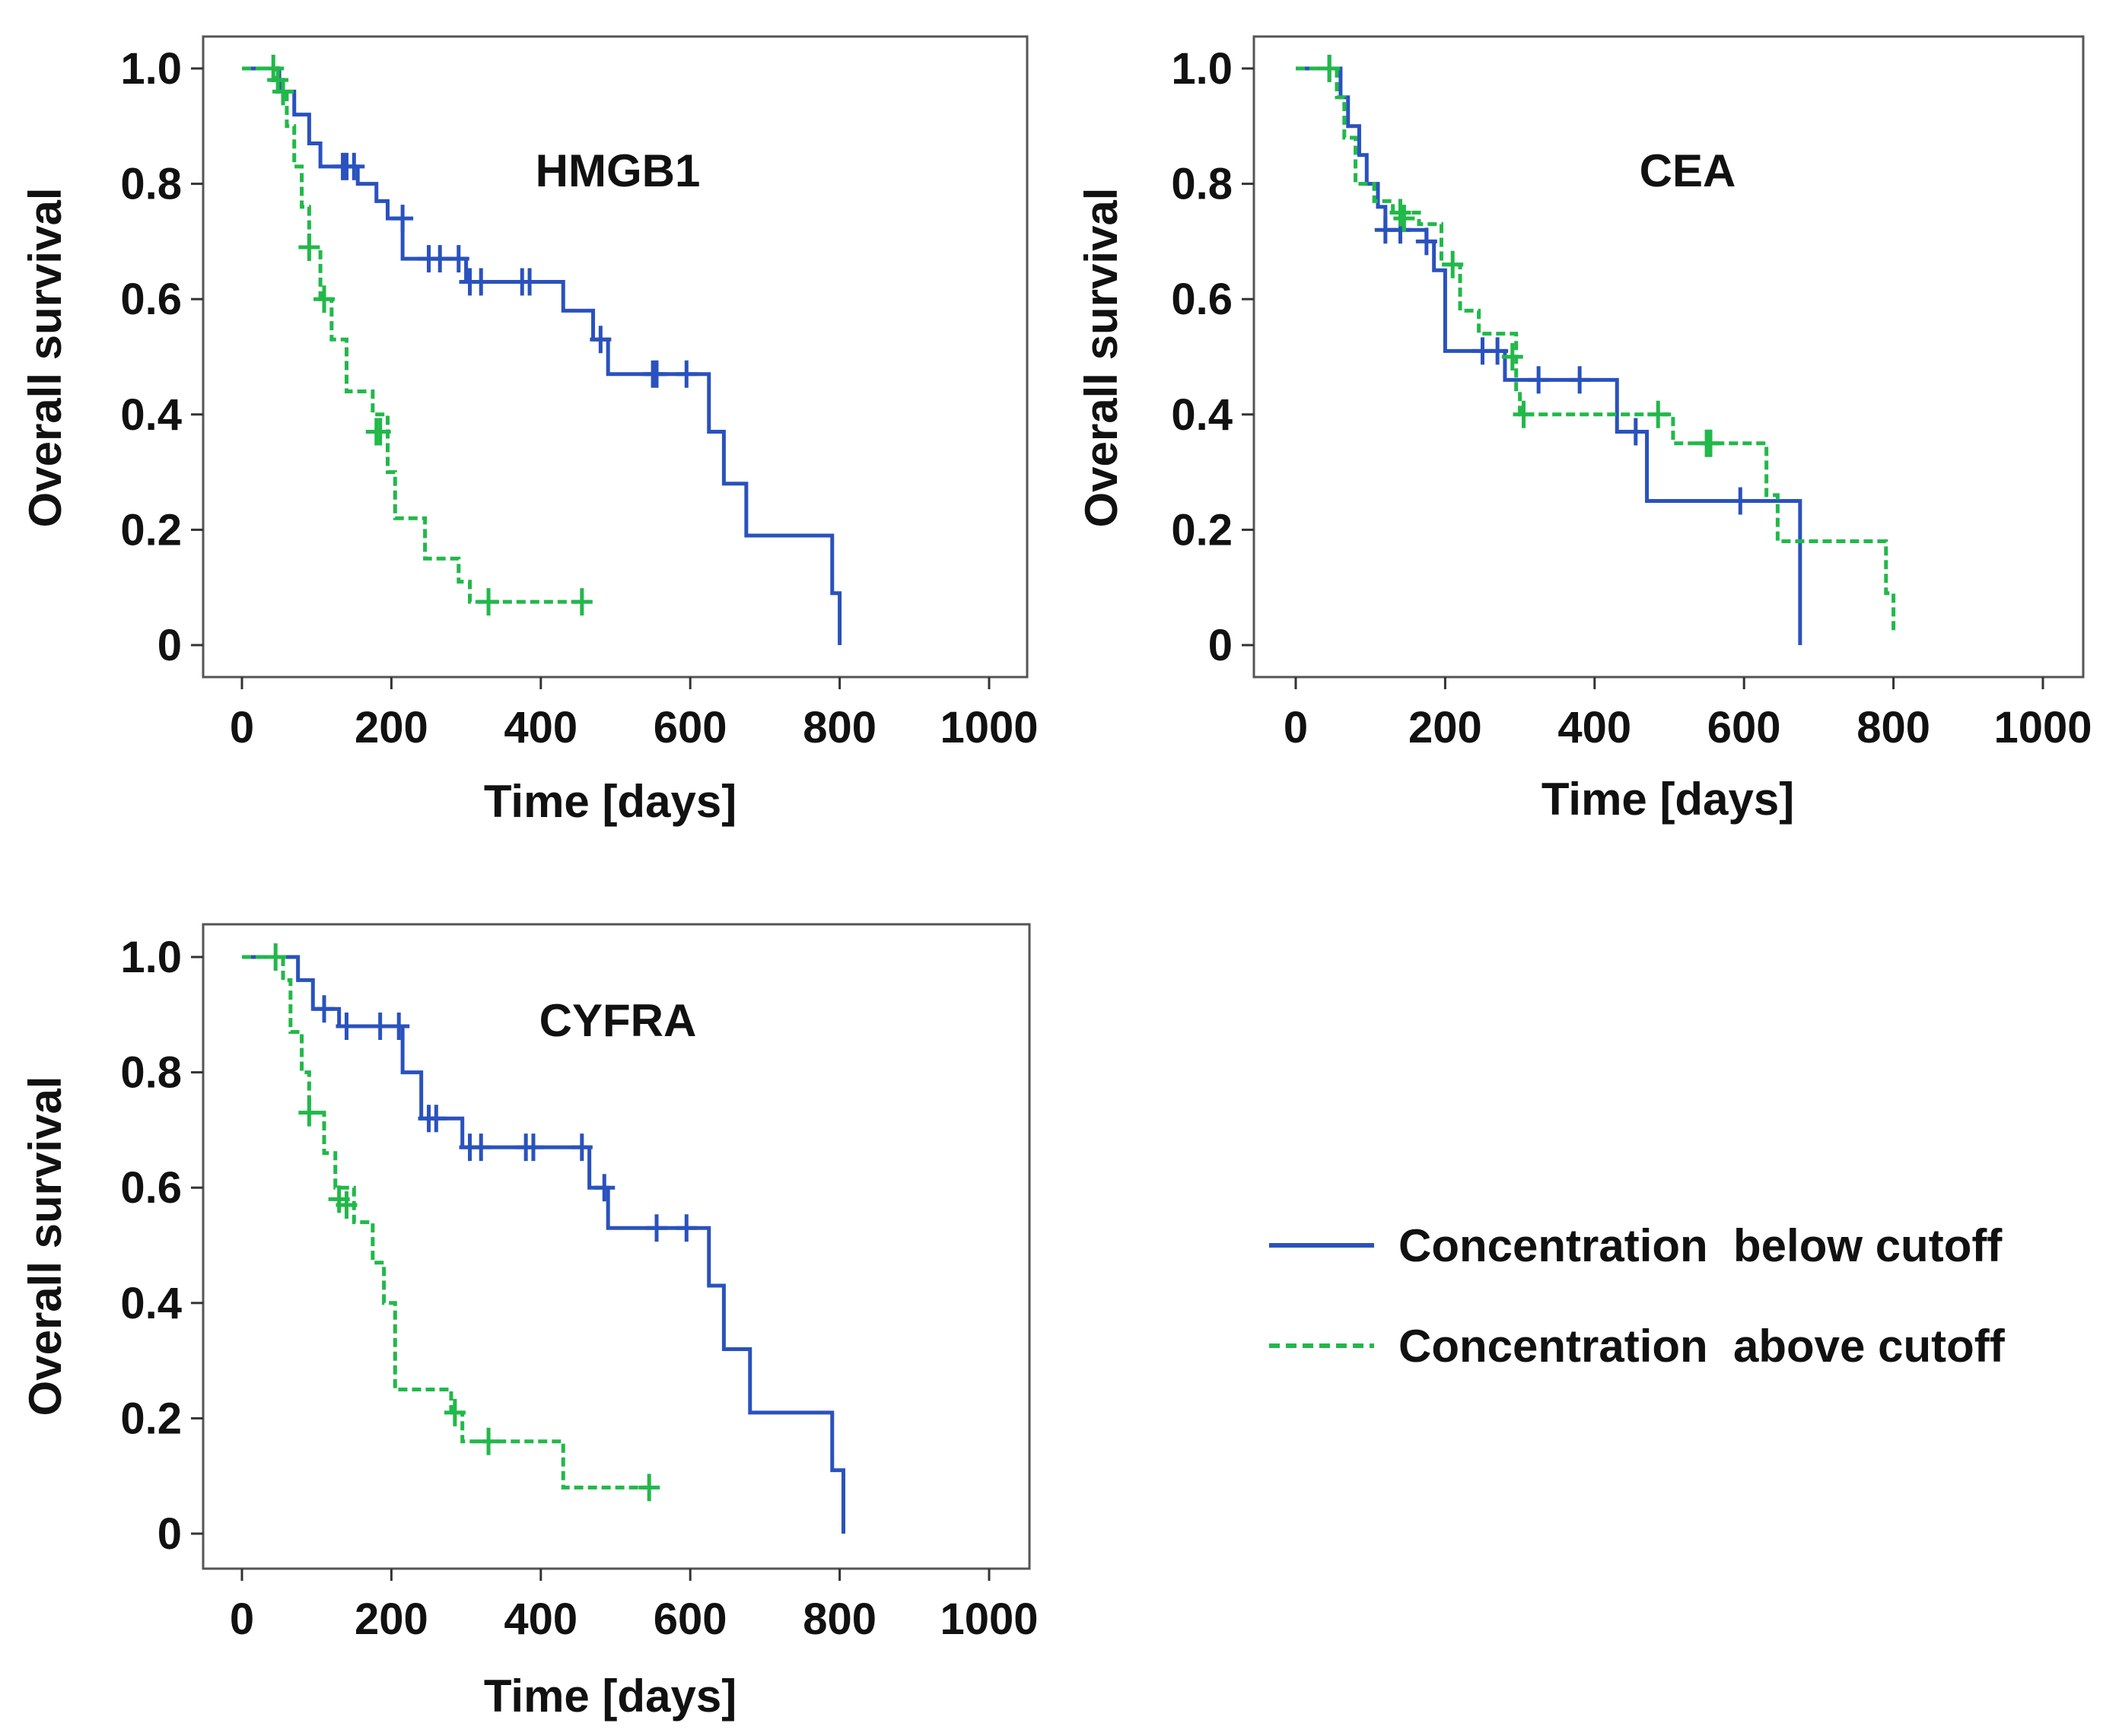 This screenshot has height=1736, width=2103. What do you see at coordinates (1700, 1245) in the screenshot?
I see `legend-label-below: Concentration below cutoff` at bounding box center [1700, 1245].